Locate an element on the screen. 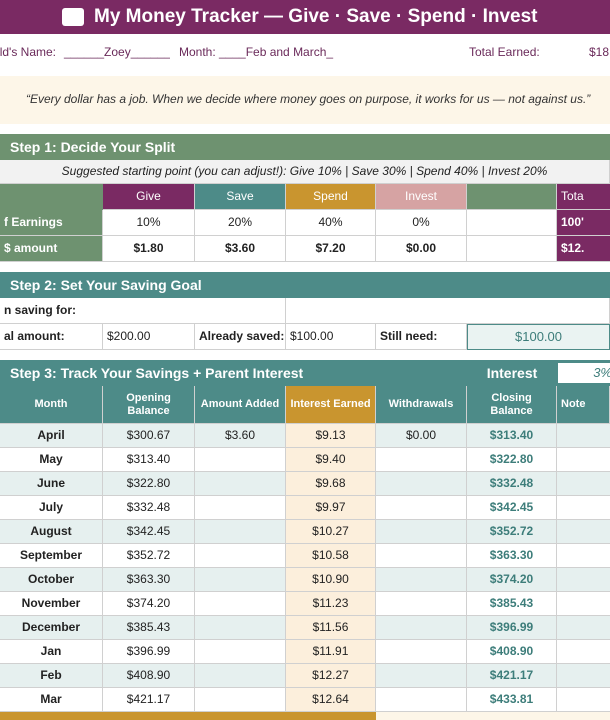 This screenshot has height=720, width=610. interest-label: Interest is located at coordinates (512, 372).